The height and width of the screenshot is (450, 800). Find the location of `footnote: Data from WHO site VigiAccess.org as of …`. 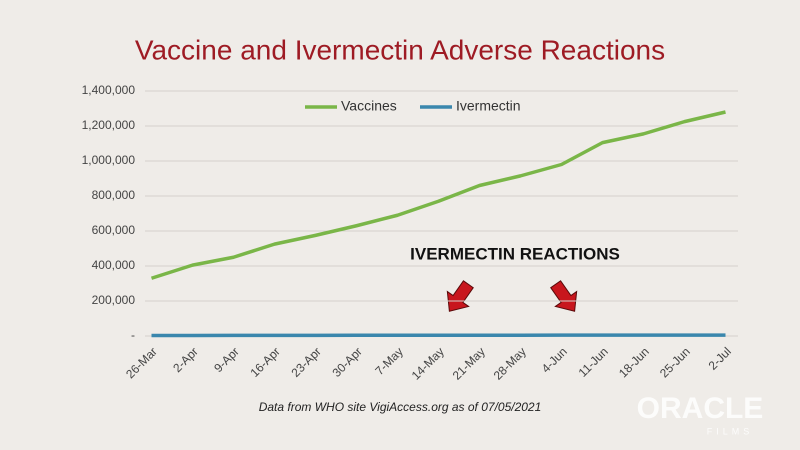

footnote: Data from WHO site VigiAccess.org as of … is located at coordinates (400, 407).